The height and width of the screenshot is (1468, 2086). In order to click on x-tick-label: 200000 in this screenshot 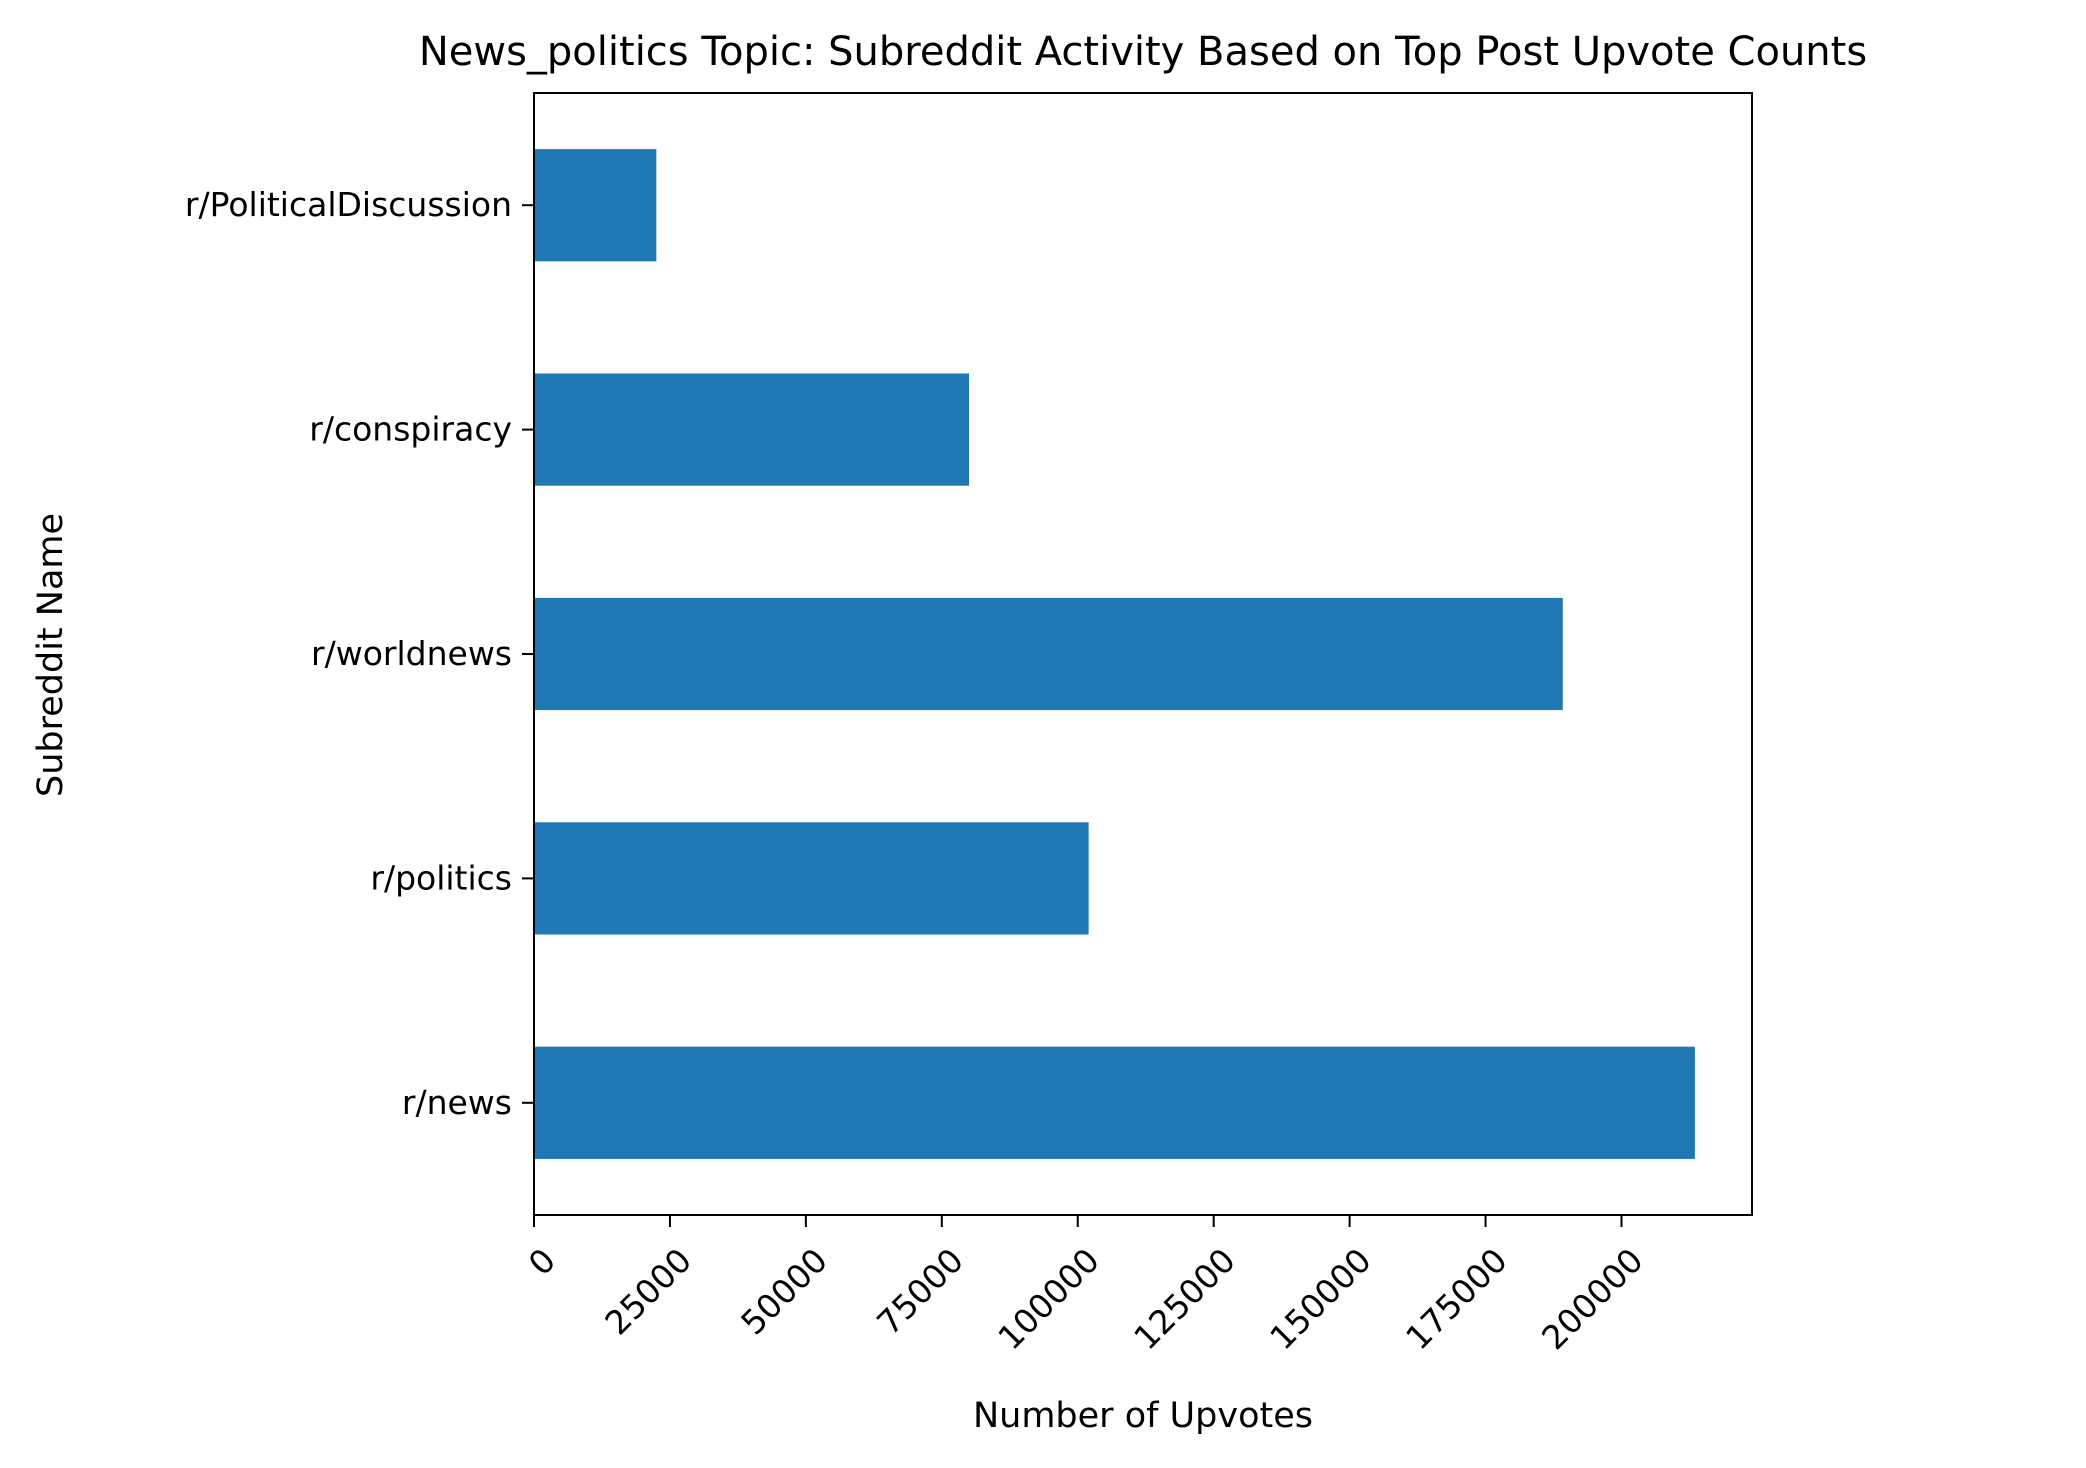, I will do `click(1592, 1299)`.